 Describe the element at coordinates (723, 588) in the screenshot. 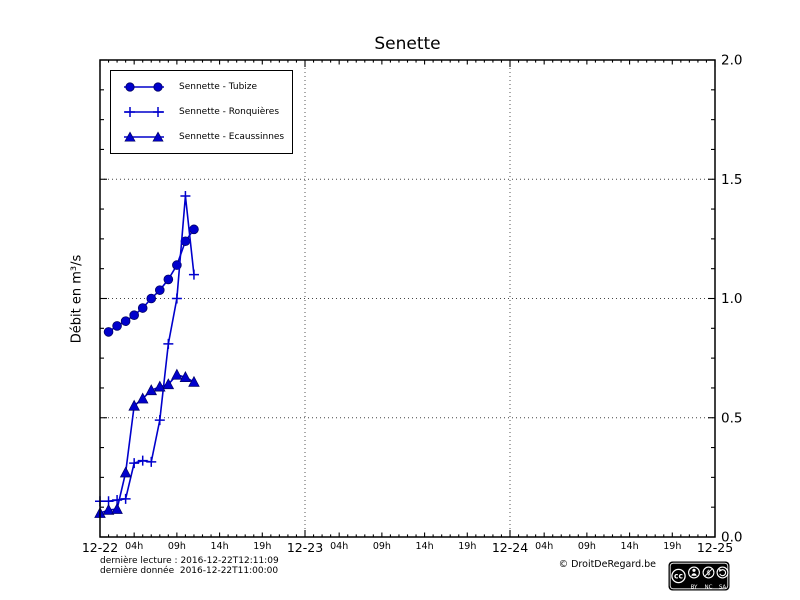

I see `svg-text: SA` at that location.